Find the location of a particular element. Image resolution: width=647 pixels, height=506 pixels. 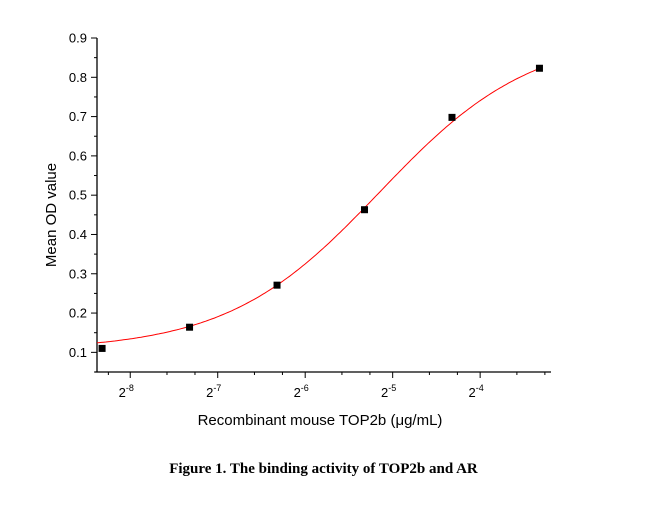

y-tick-label: 0.5 is located at coordinates (78, 195).